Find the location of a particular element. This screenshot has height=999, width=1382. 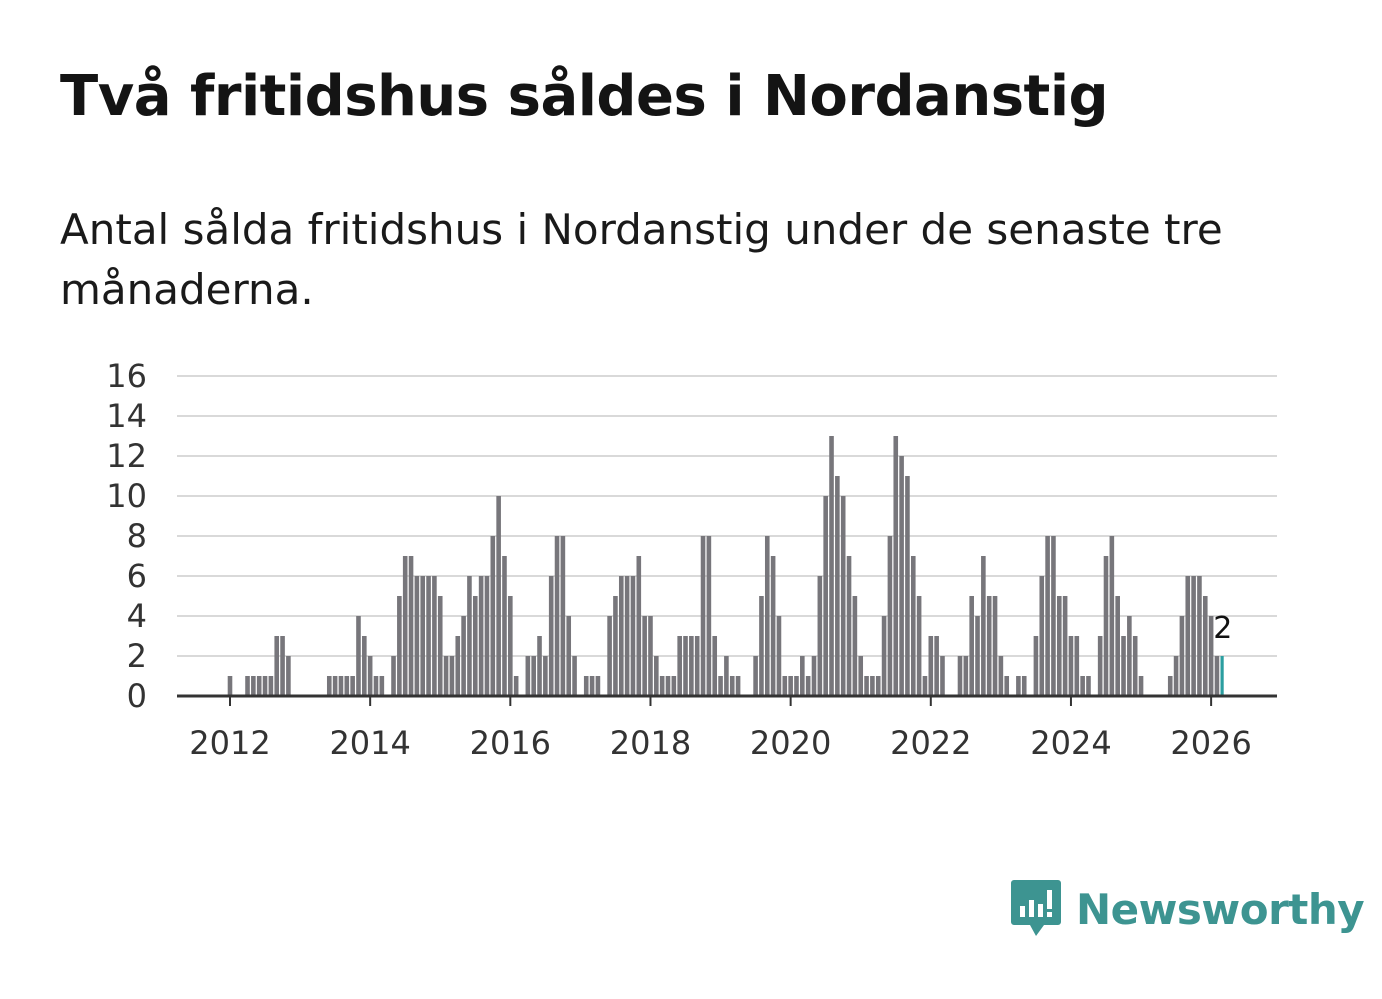

brand-name: Newsworthy is located at coordinates (1220, 909).